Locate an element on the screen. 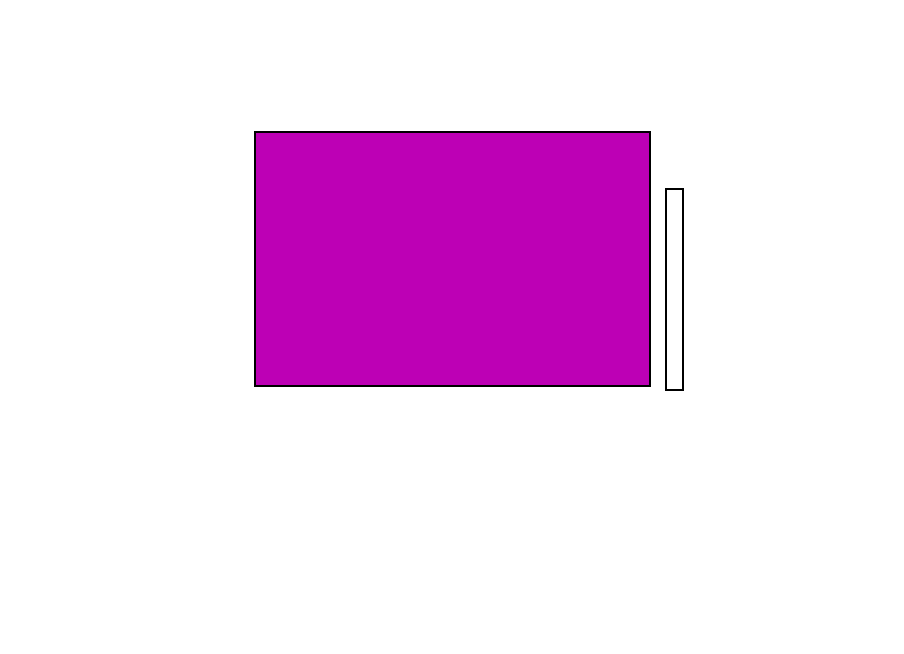  colorbar is located at coordinates (674, 289).